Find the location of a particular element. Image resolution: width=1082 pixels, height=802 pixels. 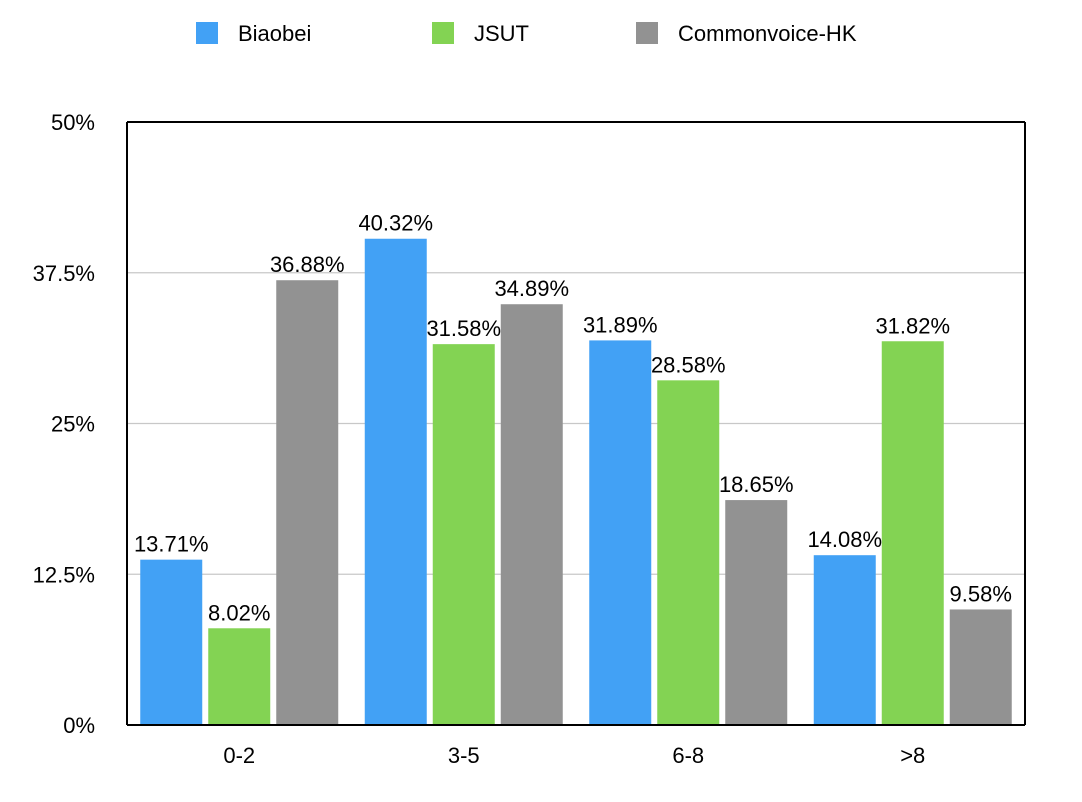

data-label: 13.71% is located at coordinates (171, 544).